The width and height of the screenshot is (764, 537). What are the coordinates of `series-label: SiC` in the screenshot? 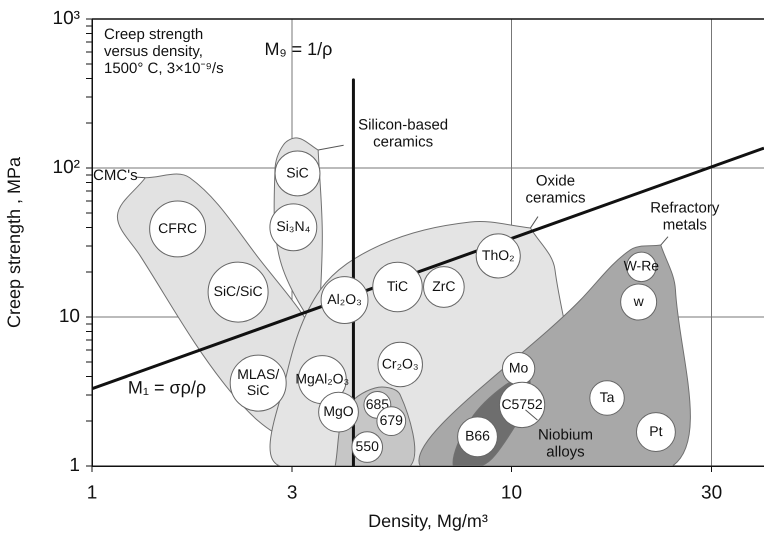 It's located at (297, 172).